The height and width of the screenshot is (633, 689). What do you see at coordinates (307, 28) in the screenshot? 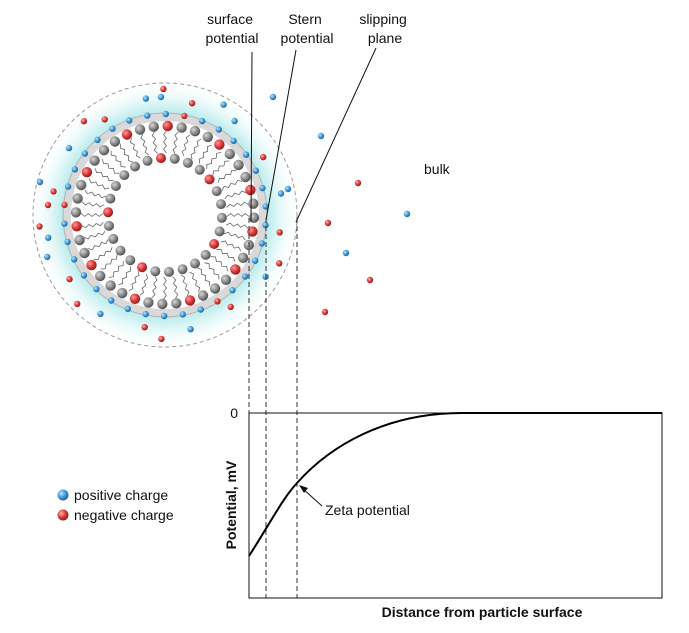
I see `stern-potential-label: Stern potential` at bounding box center [307, 28].